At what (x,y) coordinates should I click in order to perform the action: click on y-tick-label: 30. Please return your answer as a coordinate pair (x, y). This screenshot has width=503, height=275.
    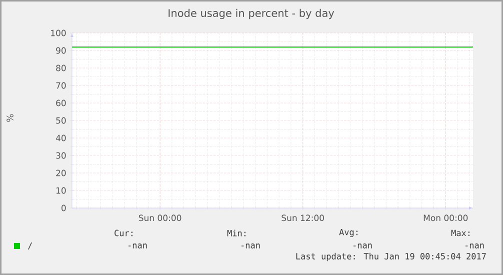
    Looking at the image, I should click on (61, 155).